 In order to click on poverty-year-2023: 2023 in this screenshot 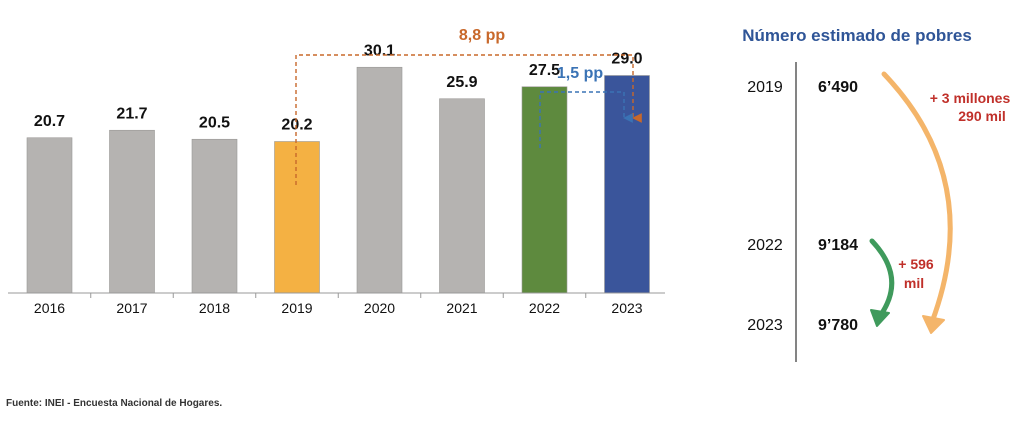, I will do `click(765, 325)`.